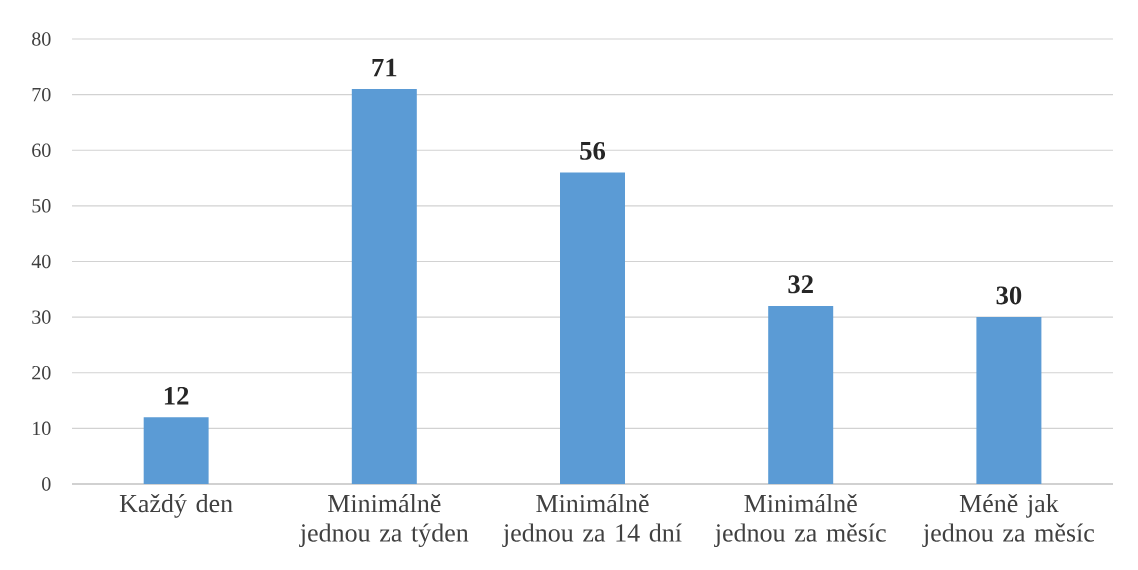  Describe the element at coordinates (1009, 295) in the screenshot. I see `data-label: 30` at that location.